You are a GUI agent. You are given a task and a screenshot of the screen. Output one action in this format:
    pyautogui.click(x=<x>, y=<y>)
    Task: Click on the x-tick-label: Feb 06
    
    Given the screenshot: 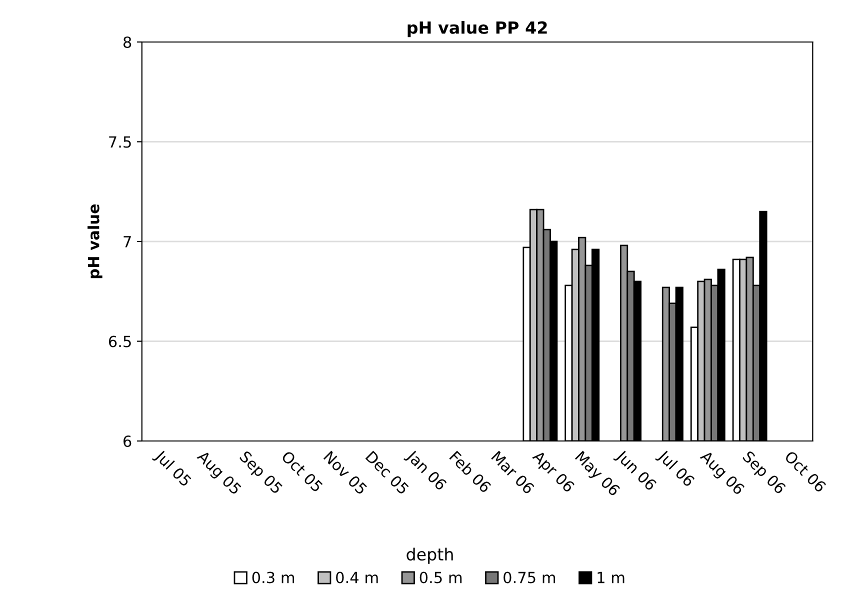 What is the action you would take?
    pyautogui.click(x=470, y=472)
    